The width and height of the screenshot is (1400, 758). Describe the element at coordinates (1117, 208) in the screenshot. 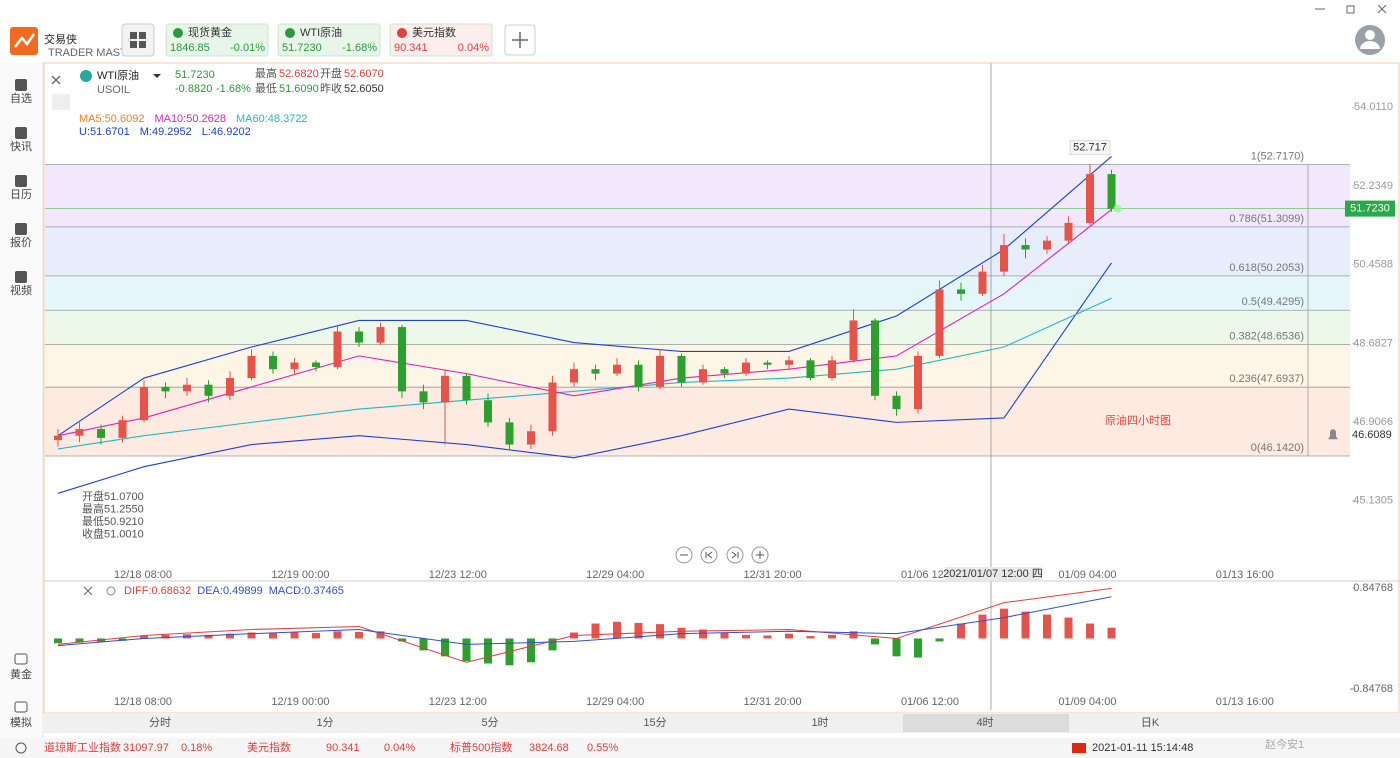

I see `last-price-dot` at that location.